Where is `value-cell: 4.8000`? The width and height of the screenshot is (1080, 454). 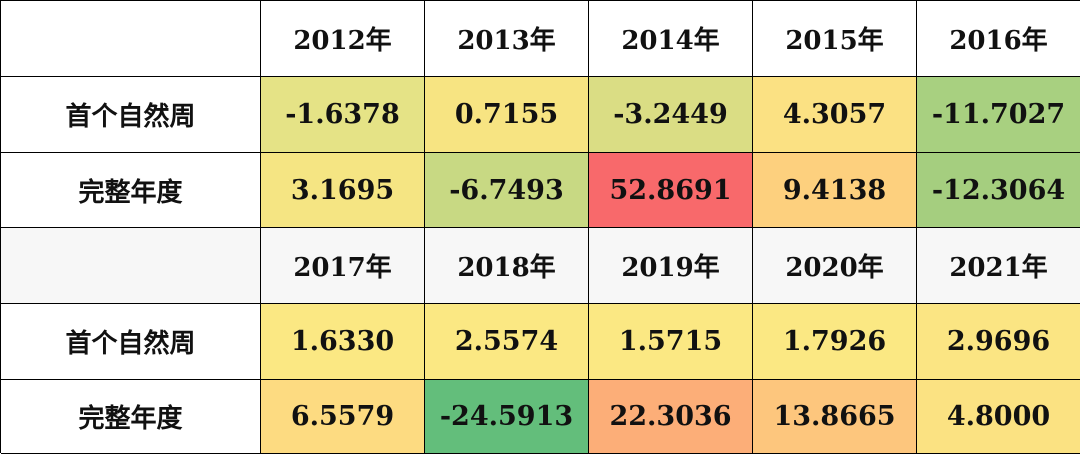 value-cell: 4.8000 is located at coordinates (998, 417).